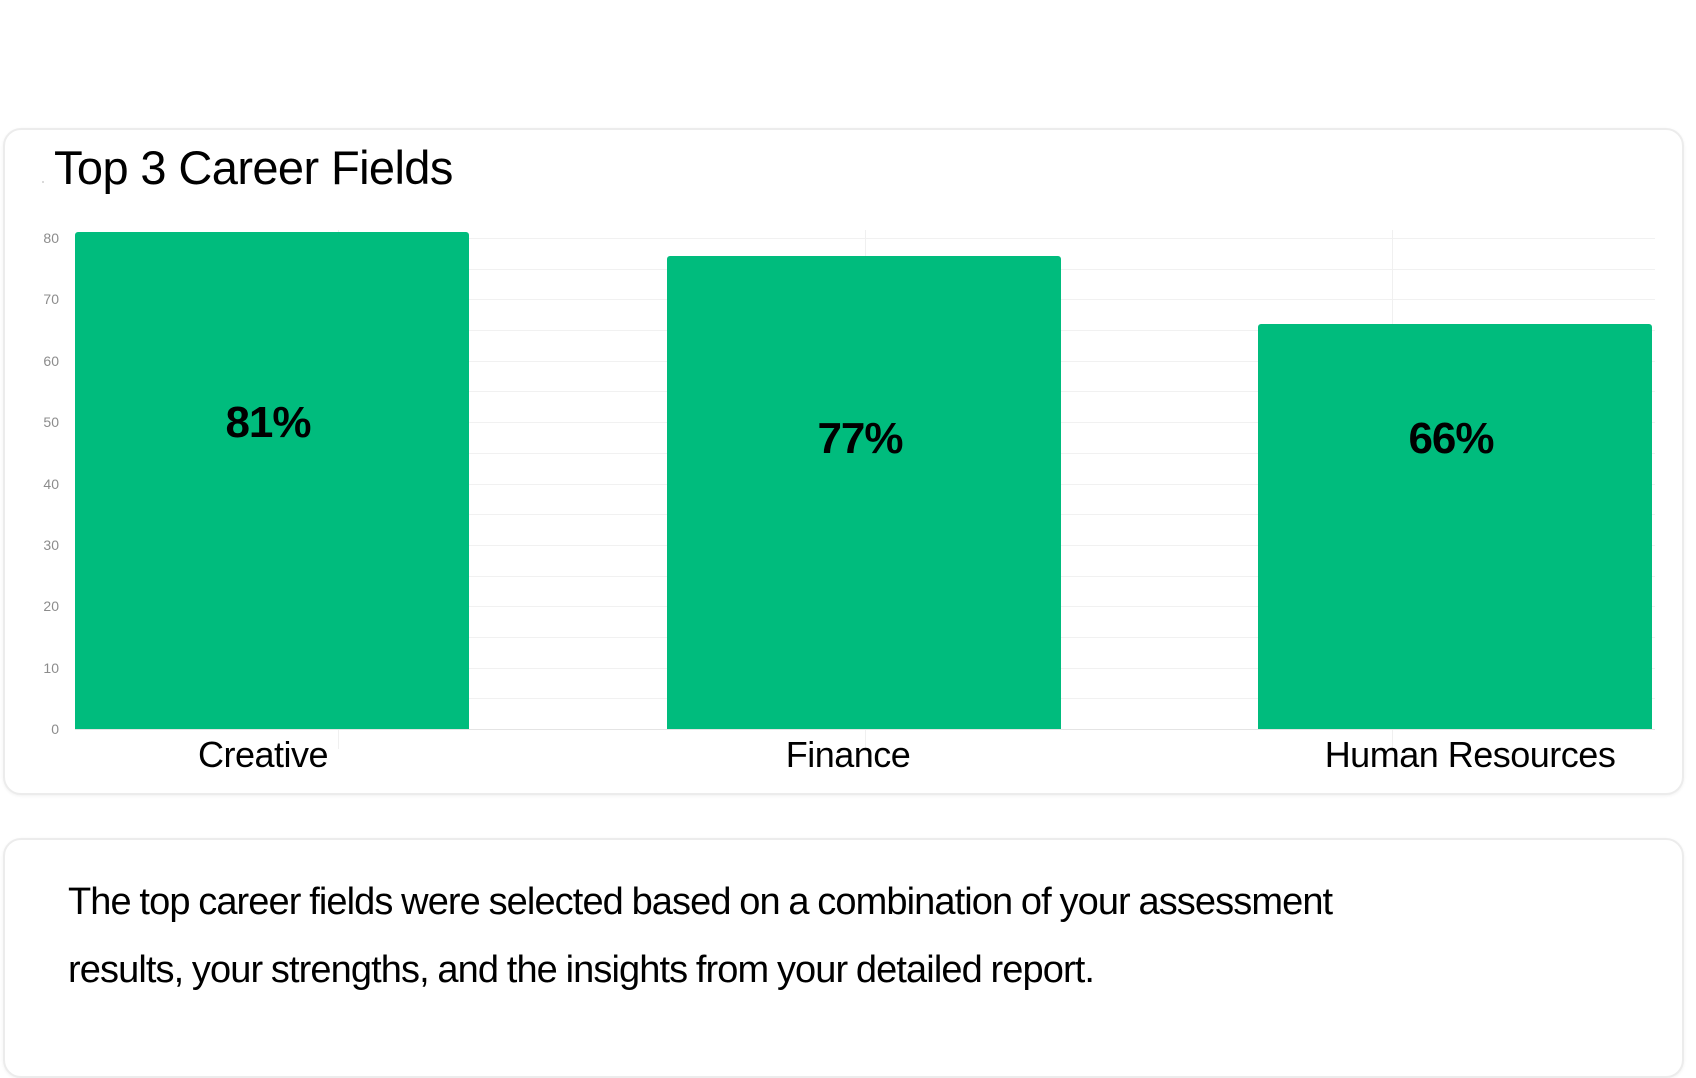 This screenshot has height=1078, width=1696. I want to click on x-category-label: Human Resources, so click(1470, 754).